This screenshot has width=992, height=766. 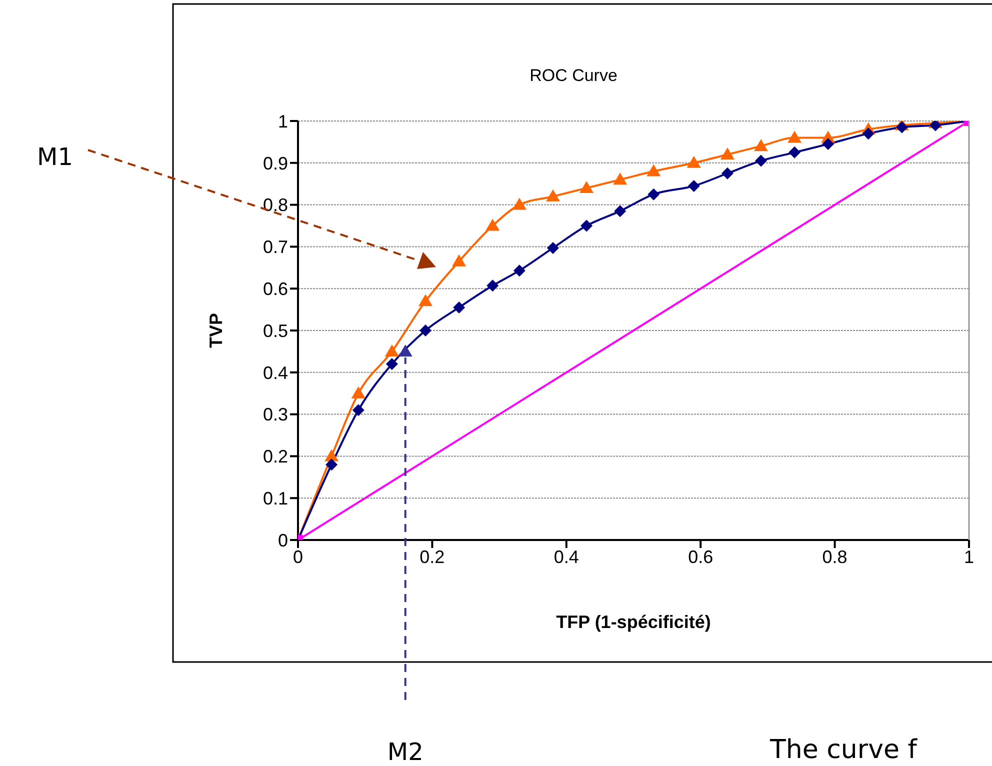 What do you see at coordinates (275, 456) in the screenshot?
I see `y-tick-label: 0.2` at bounding box center [275, 456].